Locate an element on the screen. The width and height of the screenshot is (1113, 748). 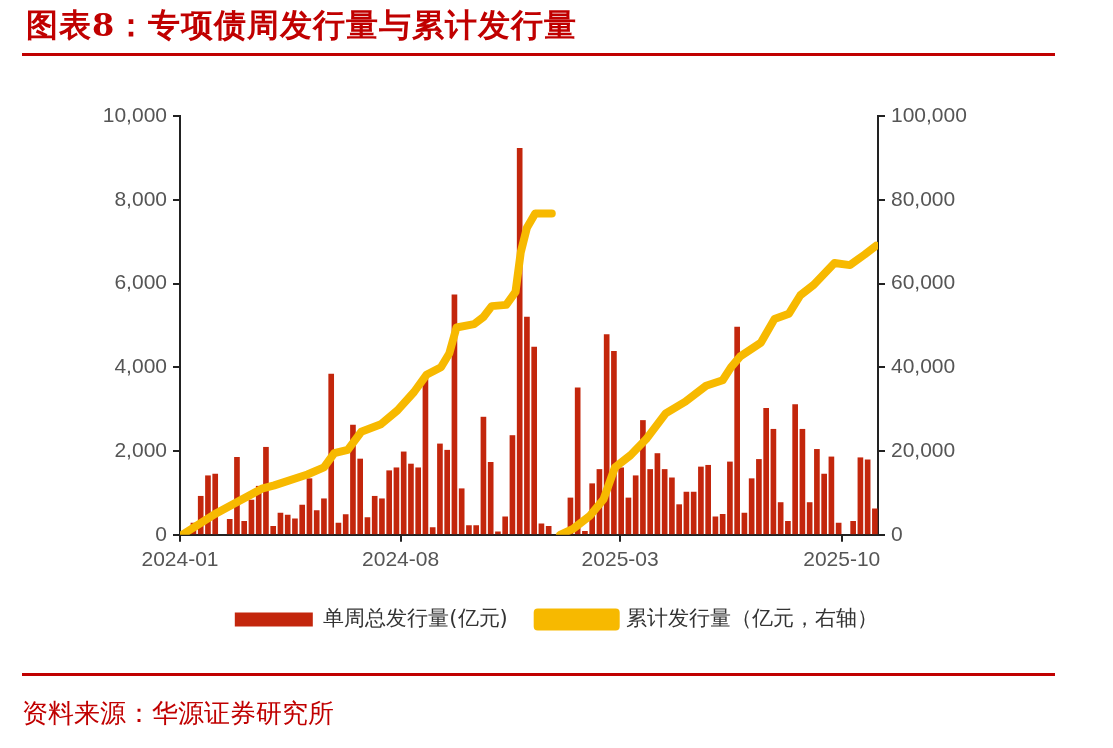
text: 资料来源：华源证券研究所 is located at coordinates (178, 713).